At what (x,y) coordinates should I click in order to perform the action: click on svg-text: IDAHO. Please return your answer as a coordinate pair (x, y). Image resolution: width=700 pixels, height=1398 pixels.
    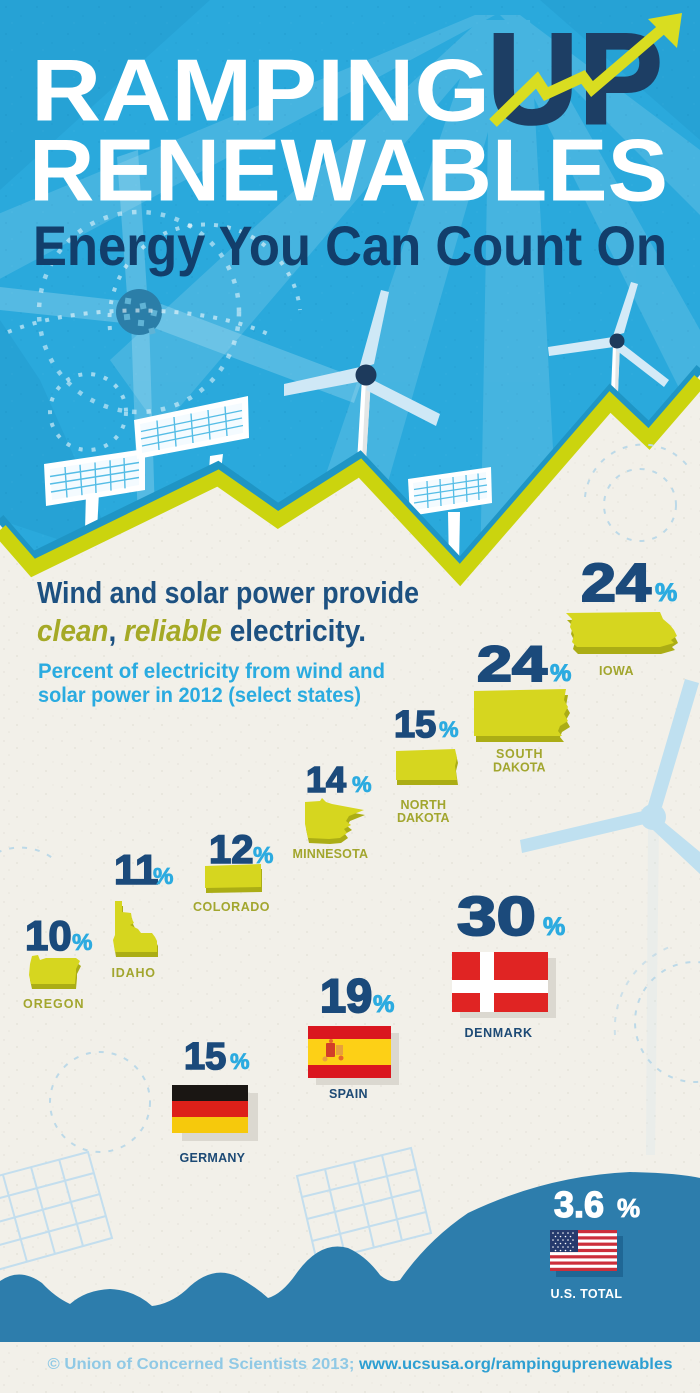
    Looking at the image, I should click on (134, 973).